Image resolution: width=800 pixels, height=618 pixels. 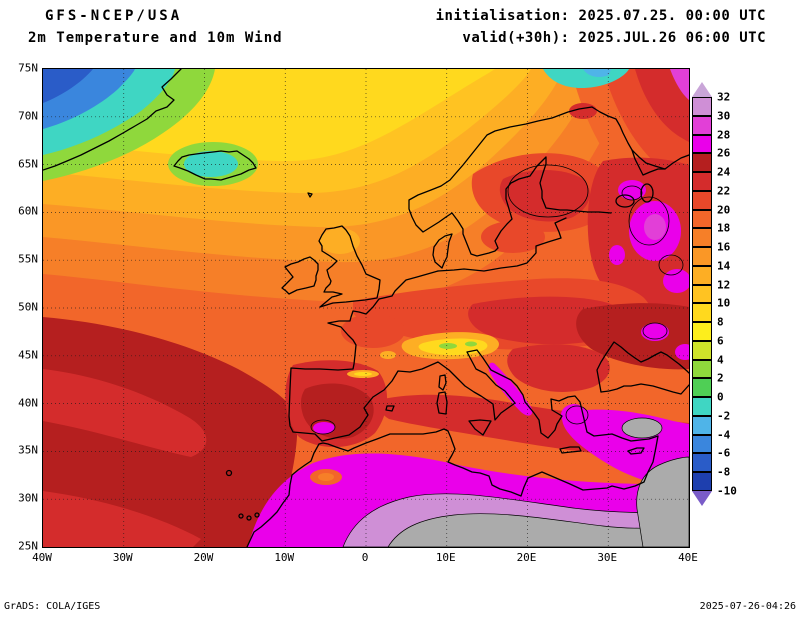 I want to click on lat-tick-label: 45N, so click(x=28, y=355).